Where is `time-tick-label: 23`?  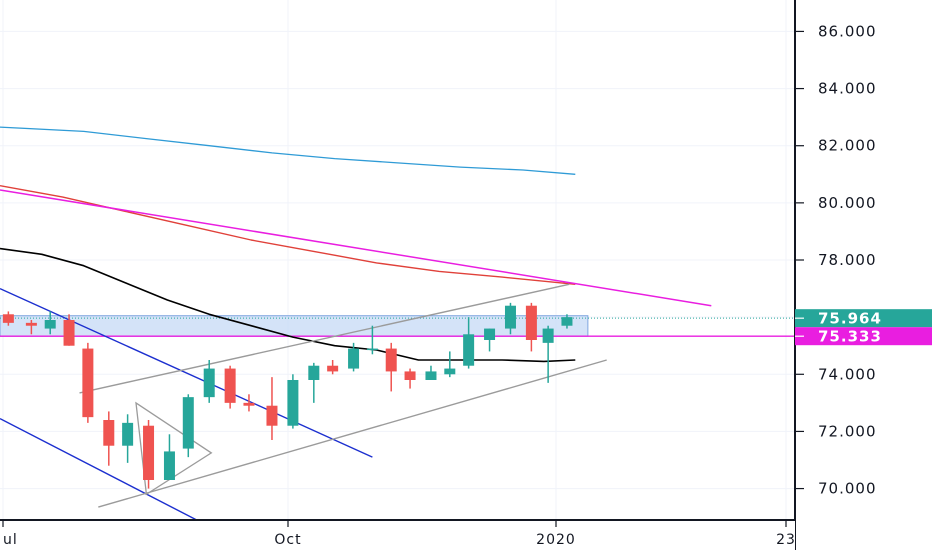
time-tick-label: 23 is located at coordinates (786, 540).